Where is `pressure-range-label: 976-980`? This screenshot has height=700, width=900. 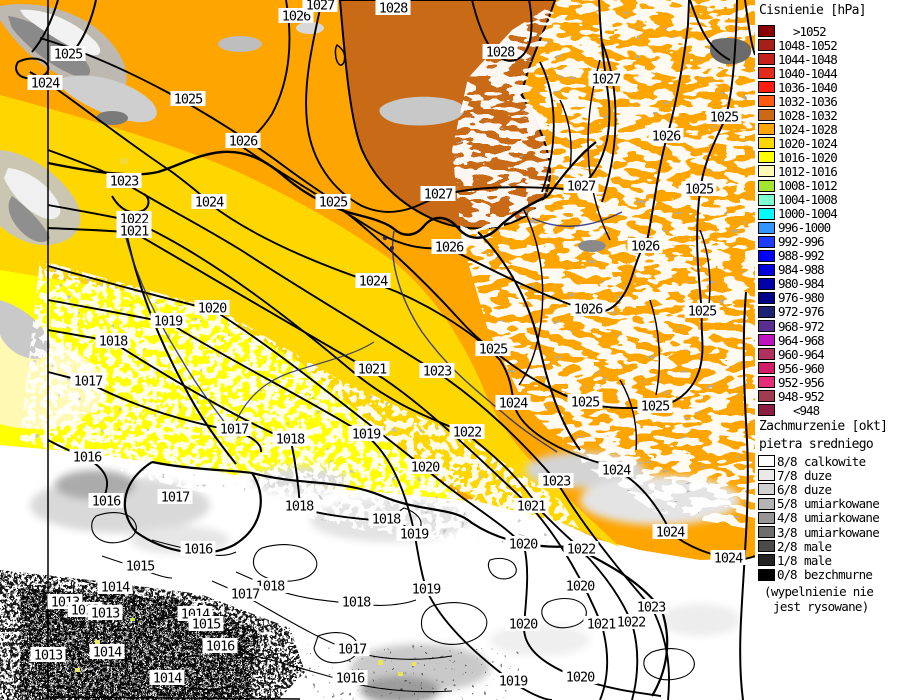 pressure-range-label: 976-980 is located at coordinates (801, 298).